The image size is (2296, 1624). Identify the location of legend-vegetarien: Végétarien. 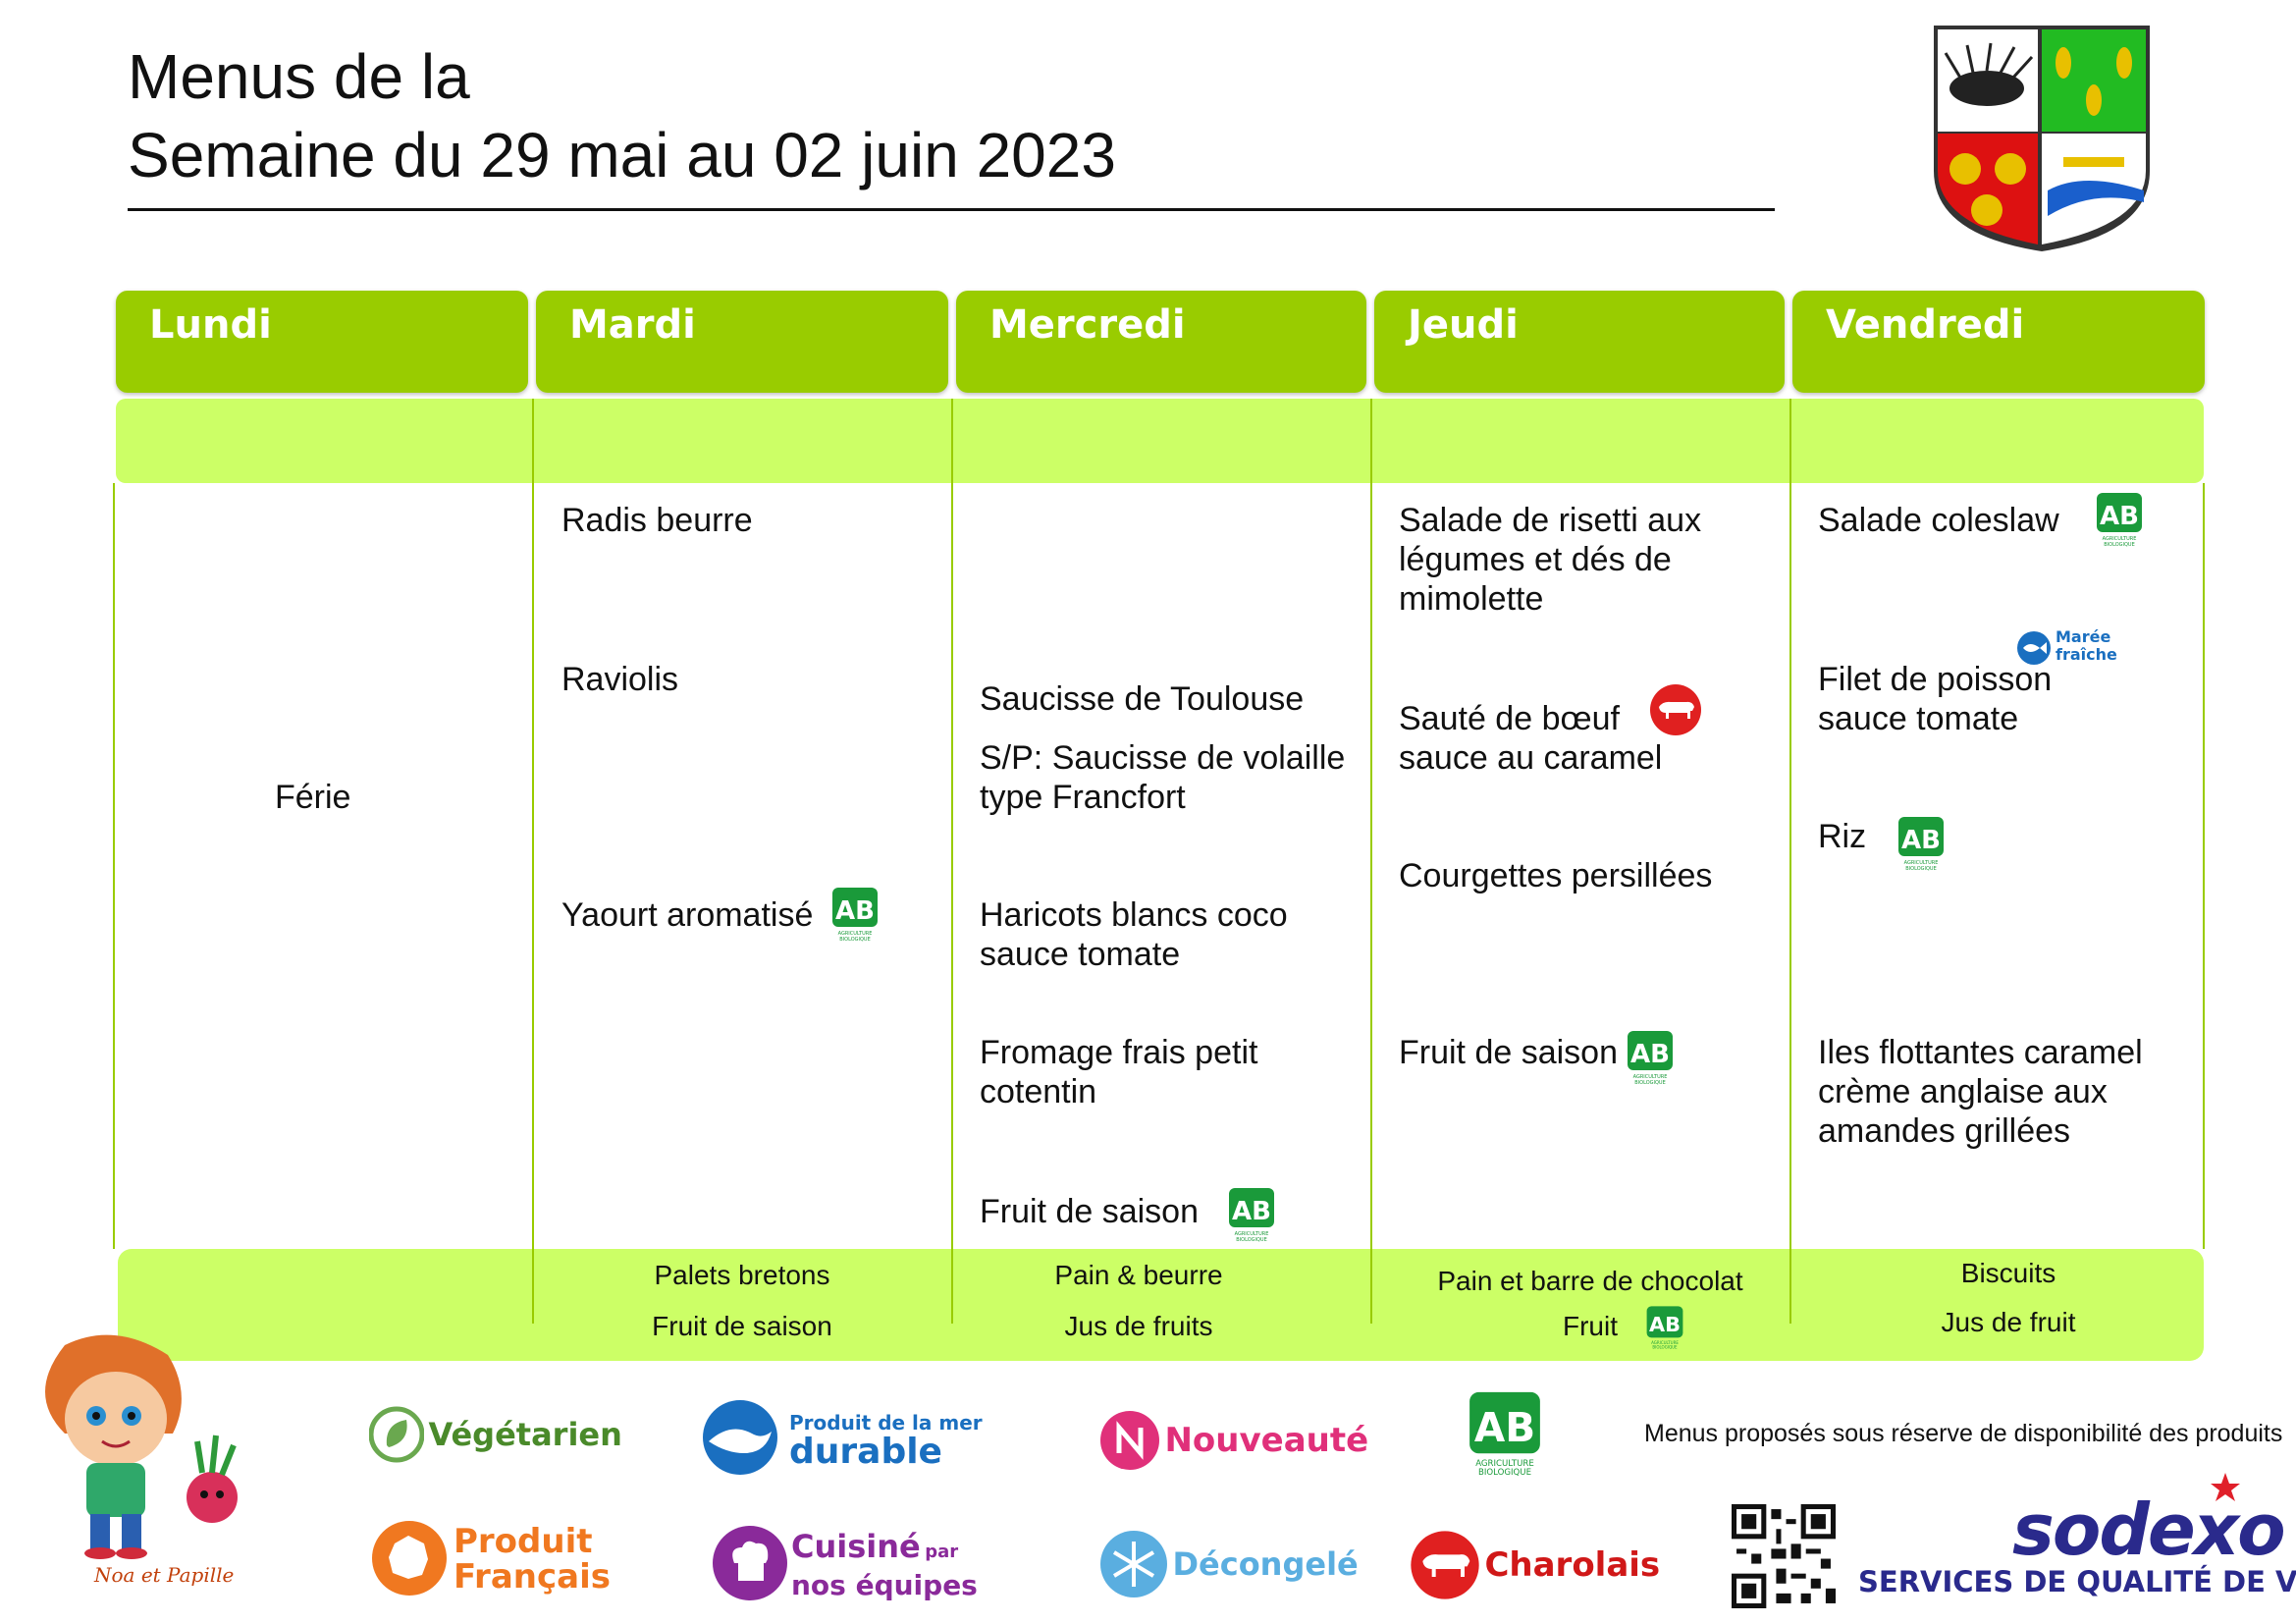
(495, 1434).